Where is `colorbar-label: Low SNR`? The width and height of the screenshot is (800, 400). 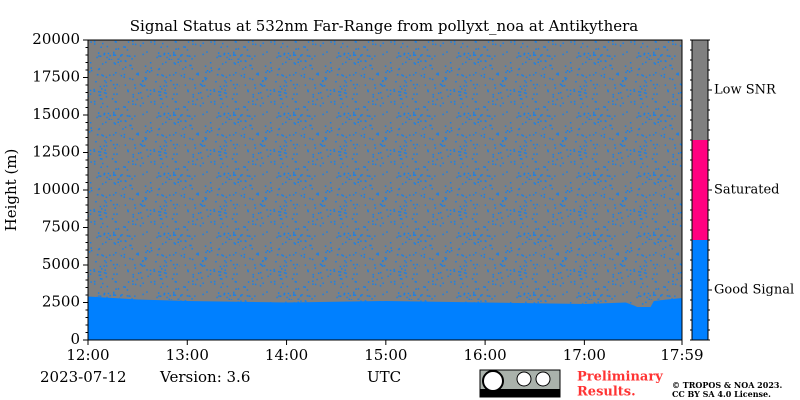 colorbar-label: Low SNR is located at coordinates (745, 90).